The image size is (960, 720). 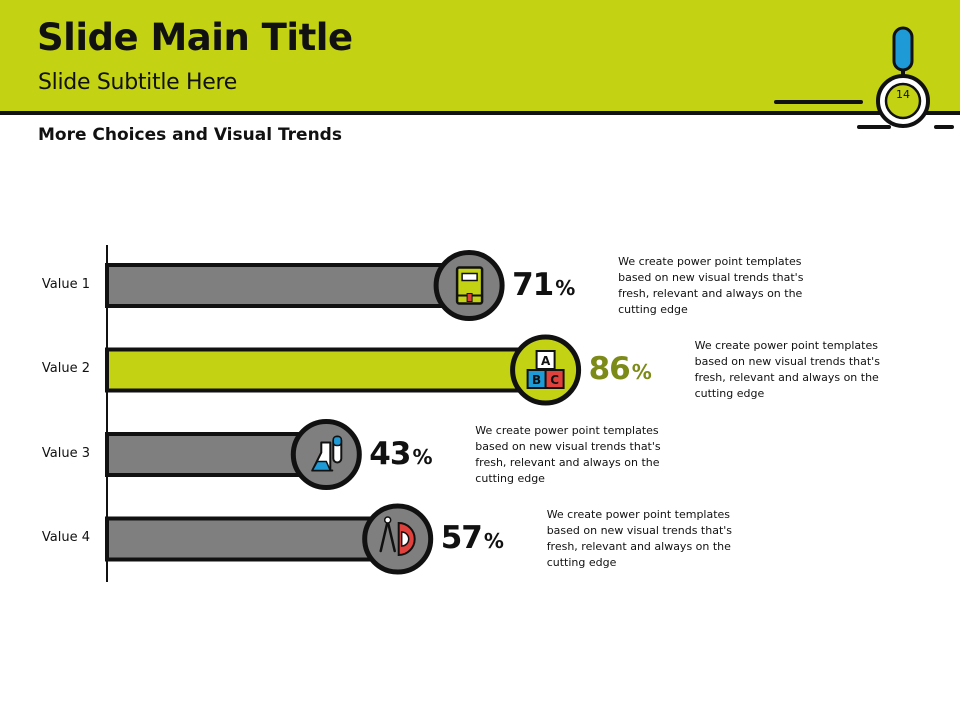 I want to click on data-unit-2: %, so click(x=641, y=372).